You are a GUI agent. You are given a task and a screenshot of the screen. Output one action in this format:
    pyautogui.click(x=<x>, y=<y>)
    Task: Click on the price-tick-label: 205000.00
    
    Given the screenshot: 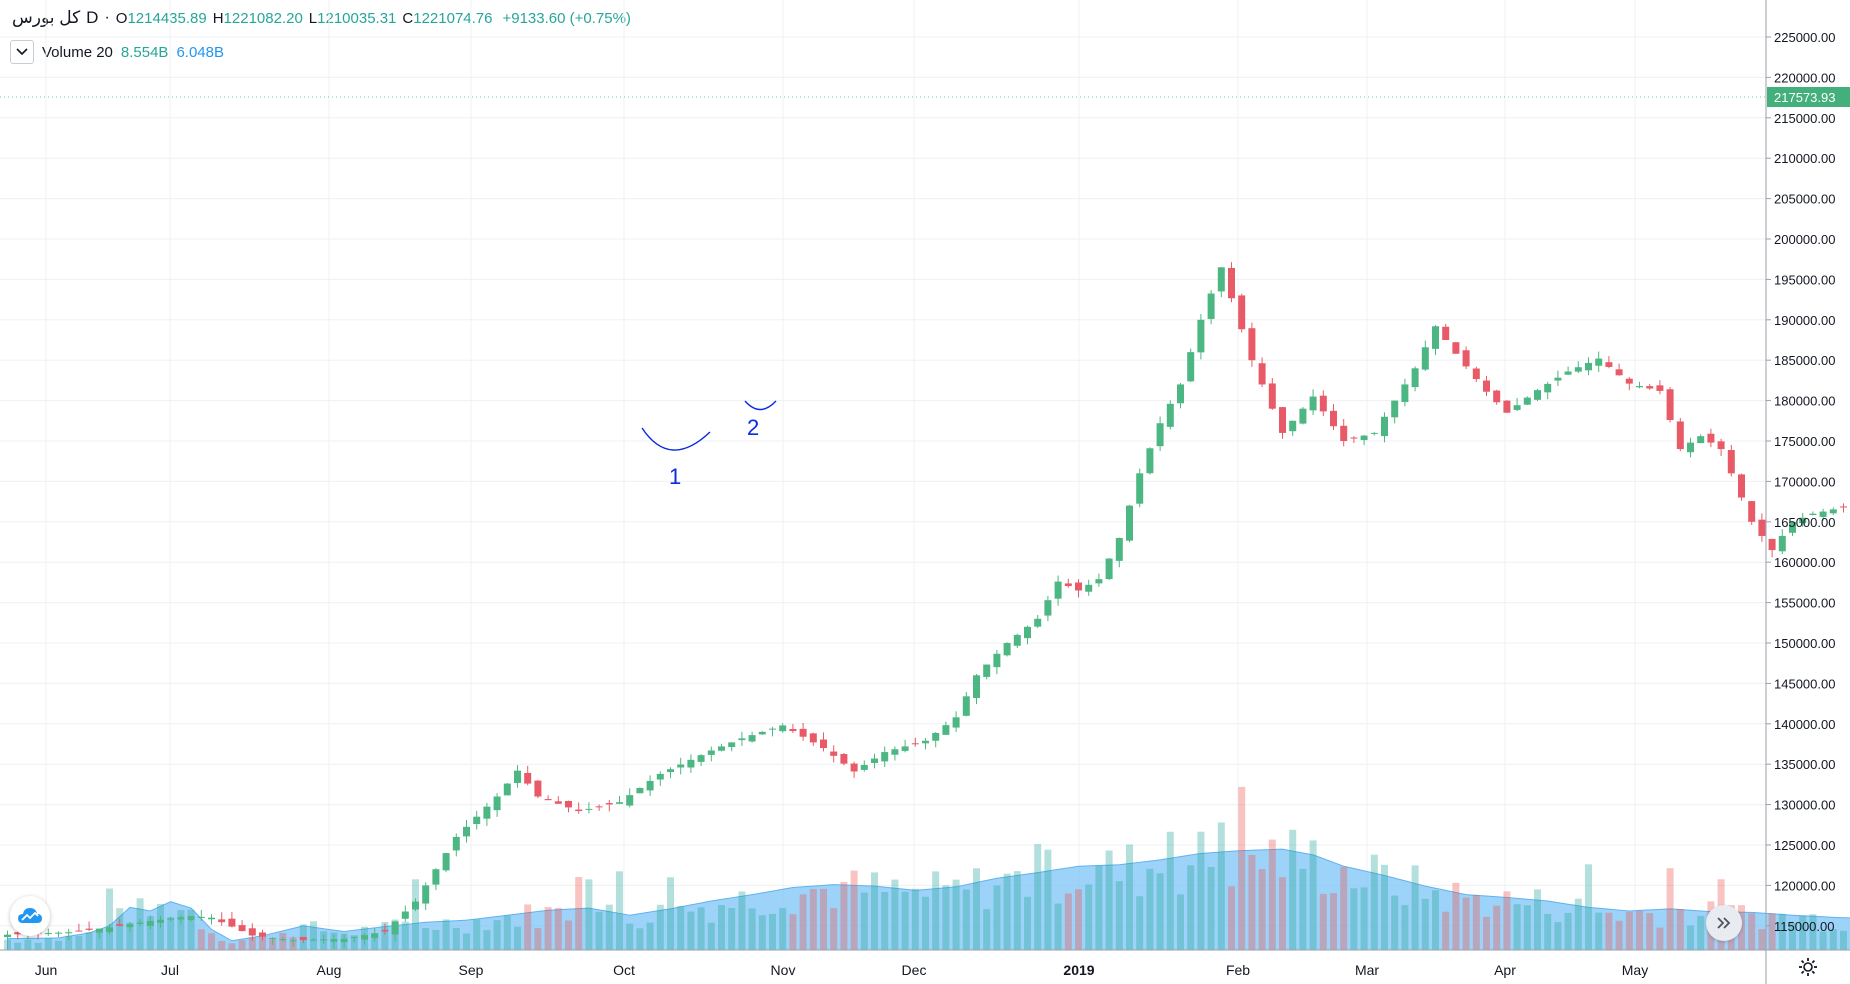 What is the action you would take?
    pyautogui.click(x=1804, y=199)
    